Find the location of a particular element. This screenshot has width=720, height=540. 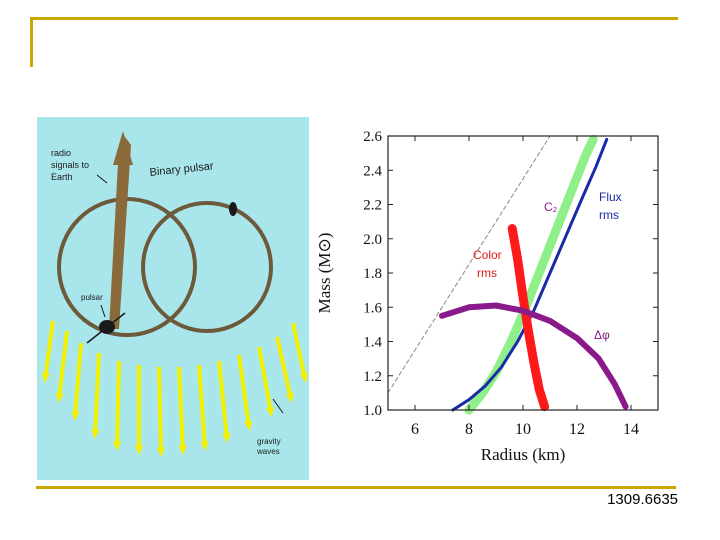

slide-frame-left-rule is located at coordinates (31, 42).